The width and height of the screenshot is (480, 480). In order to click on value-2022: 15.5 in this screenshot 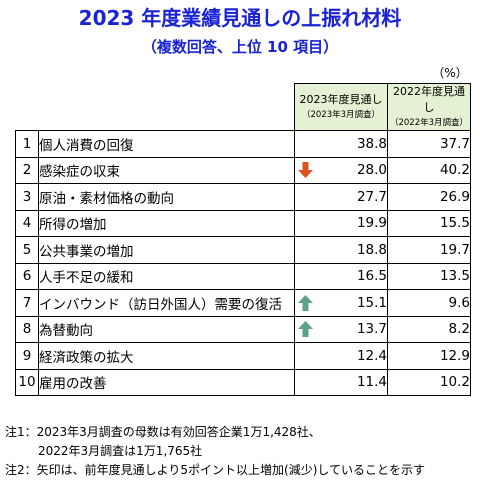, I will do `click(429, 223)`.